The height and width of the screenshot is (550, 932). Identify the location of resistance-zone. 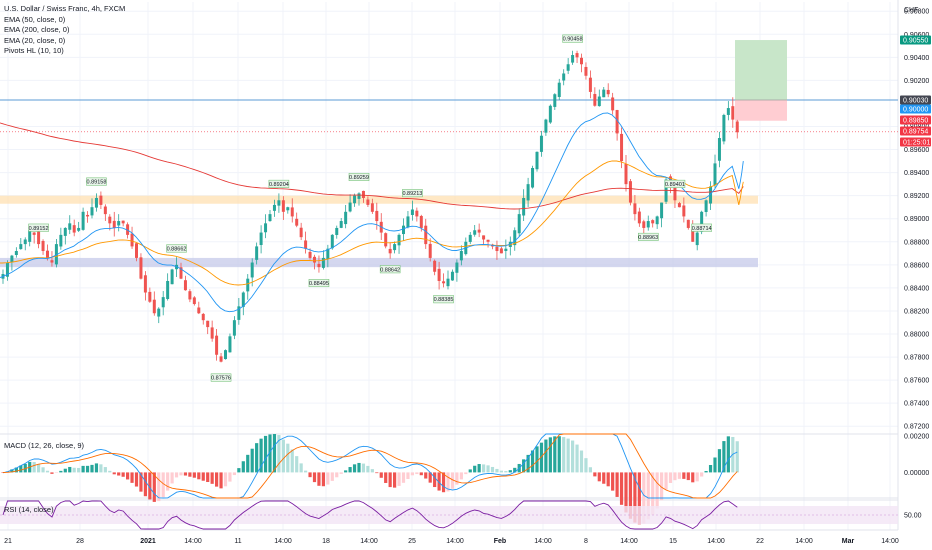
(379, 199).